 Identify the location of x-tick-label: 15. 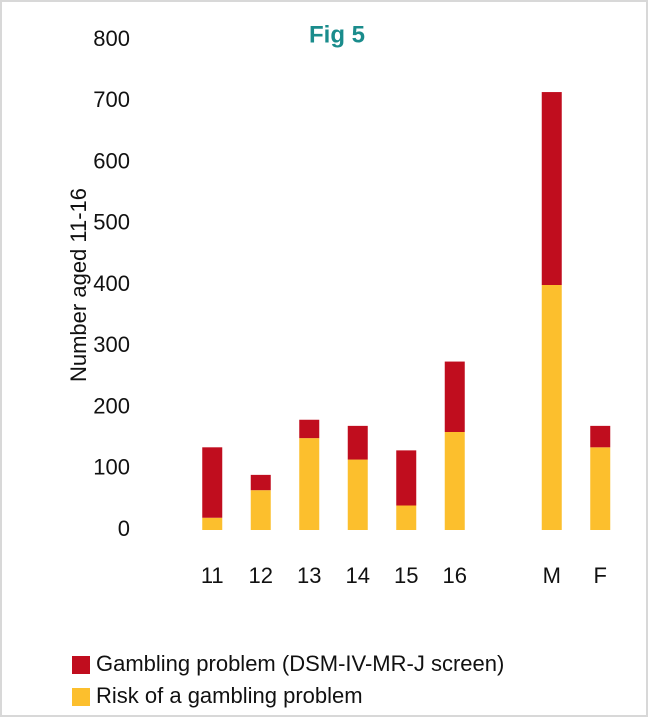
(406, 575).